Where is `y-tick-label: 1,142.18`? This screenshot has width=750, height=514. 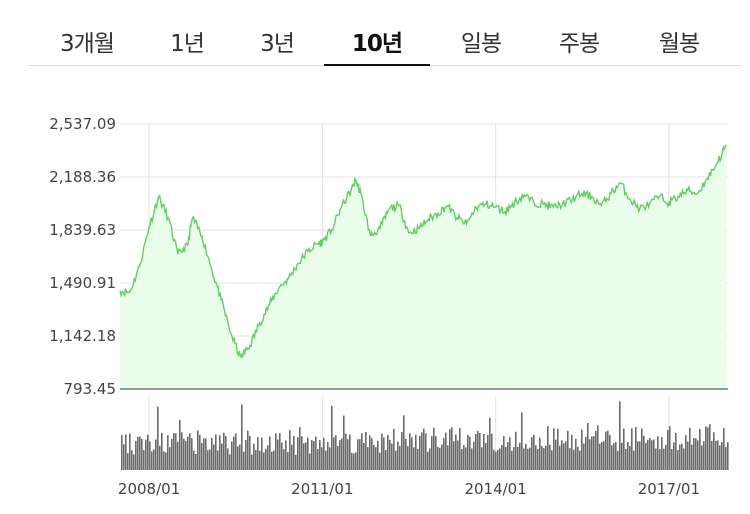 y-tick-label: 1,142.18 is located at coordinates (82, 336).